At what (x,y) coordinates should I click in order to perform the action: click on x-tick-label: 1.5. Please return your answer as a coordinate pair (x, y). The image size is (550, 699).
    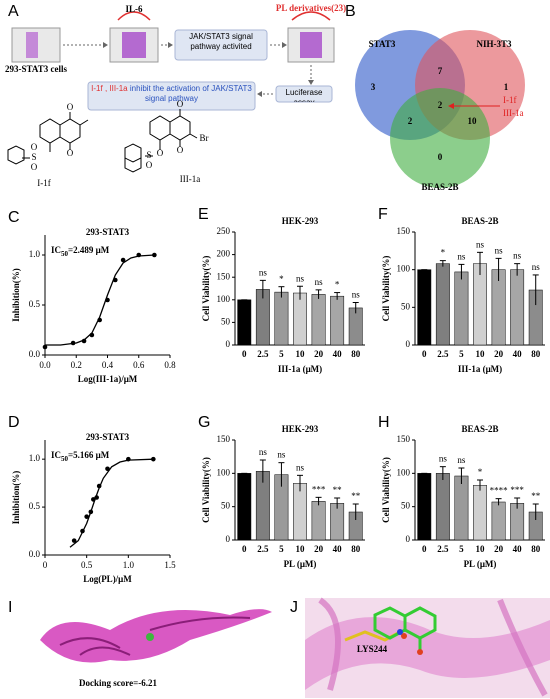
    Looking at the image, I should click on (170, 565).